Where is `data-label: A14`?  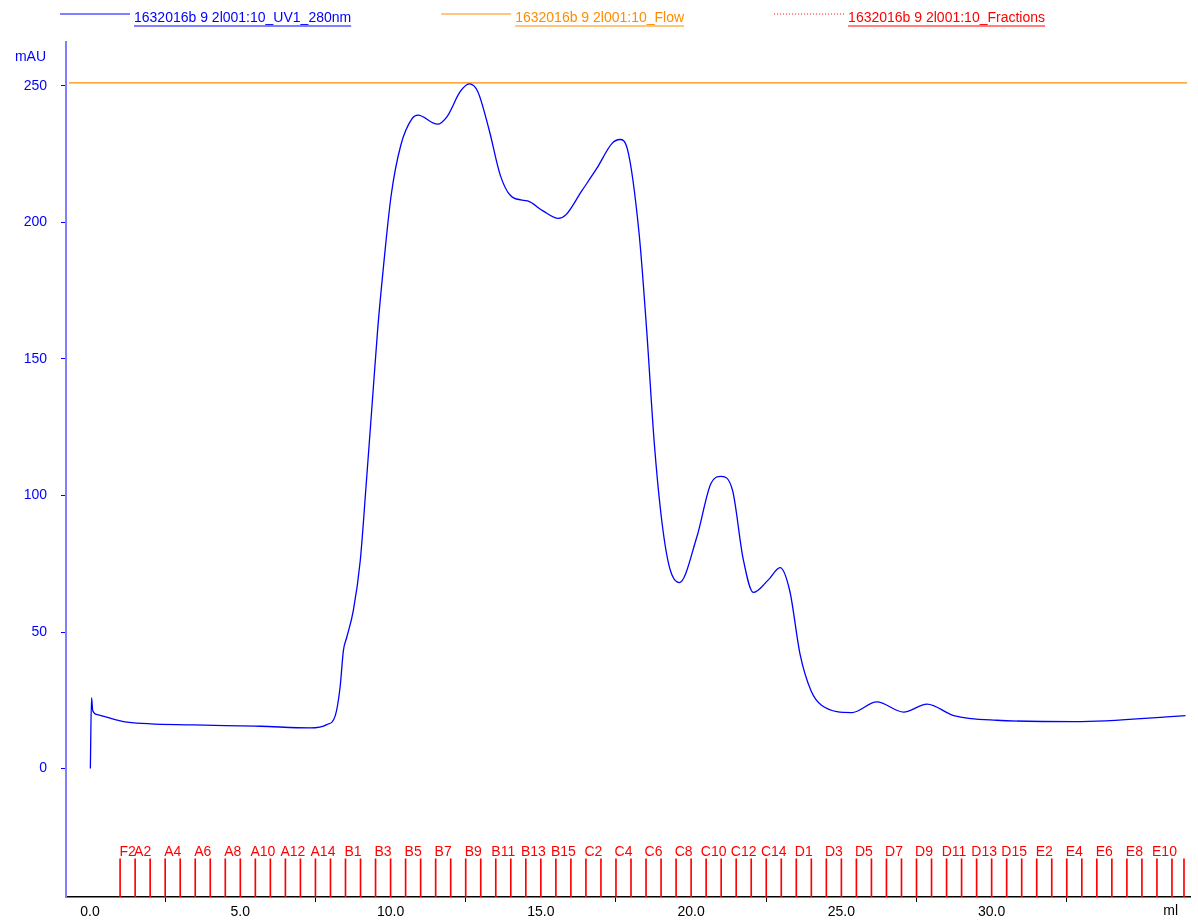
data-label: A14 is located at coordinates (323, 850).